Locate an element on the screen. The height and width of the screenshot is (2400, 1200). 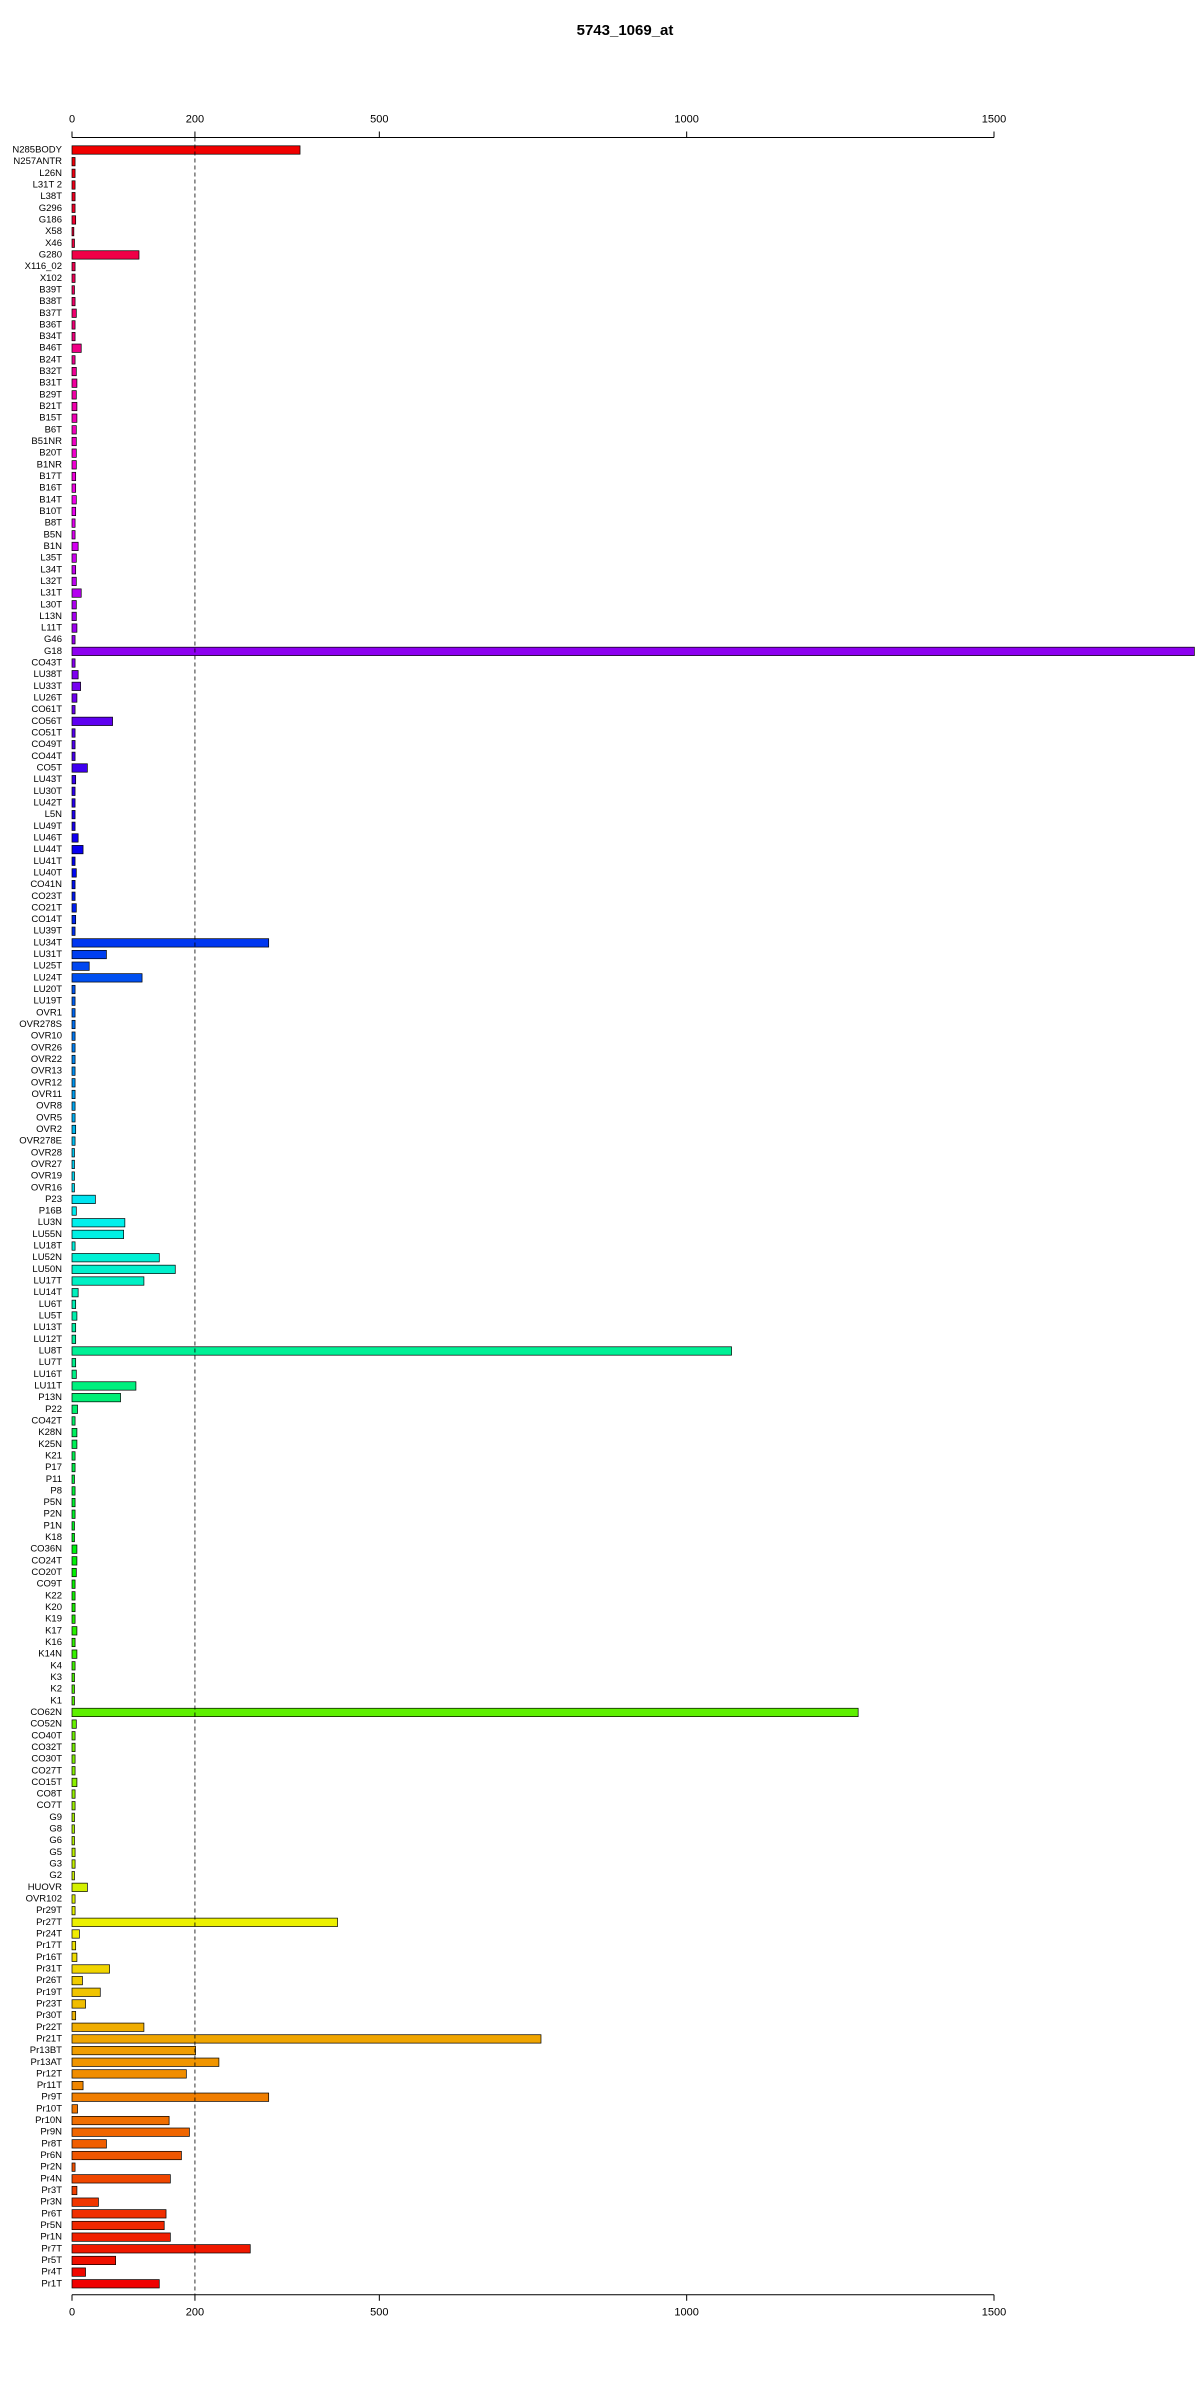
category-label: OVR16 is located at coordinates (46, 1187).